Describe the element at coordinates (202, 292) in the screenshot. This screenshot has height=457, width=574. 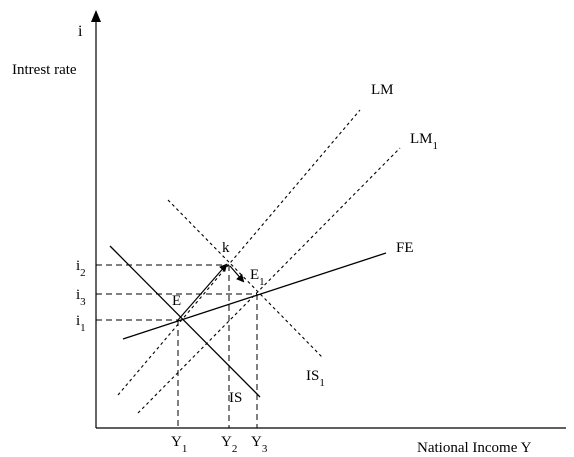
I see `path-arrow-e-to-k` at that location.